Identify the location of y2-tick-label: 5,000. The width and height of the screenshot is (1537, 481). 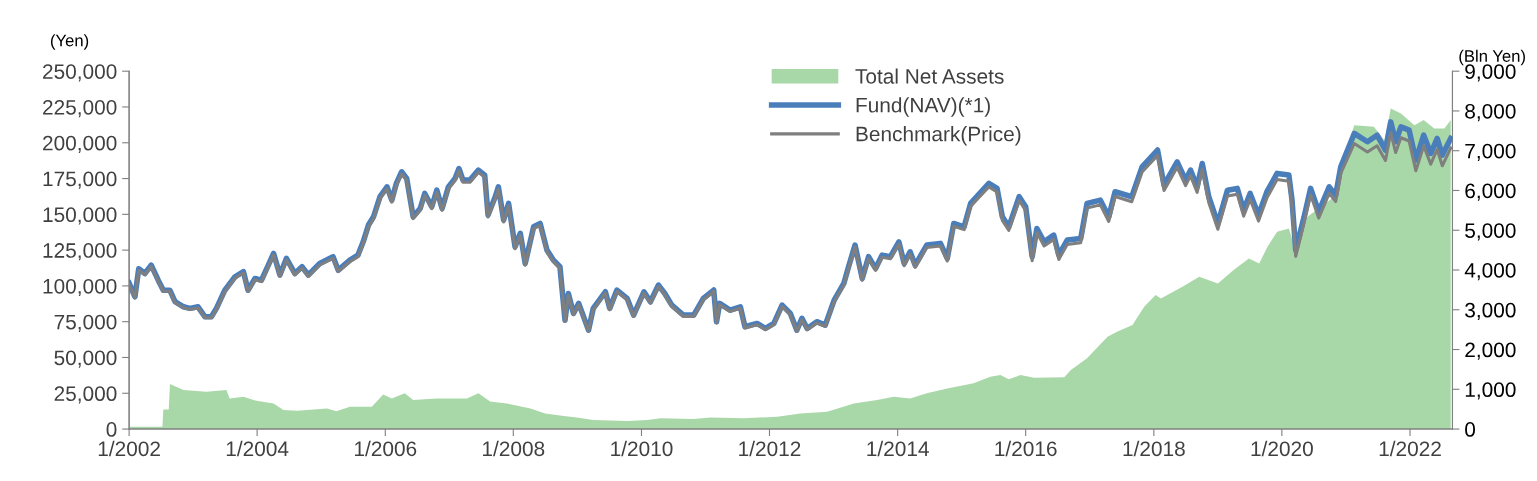
(1490, 232).